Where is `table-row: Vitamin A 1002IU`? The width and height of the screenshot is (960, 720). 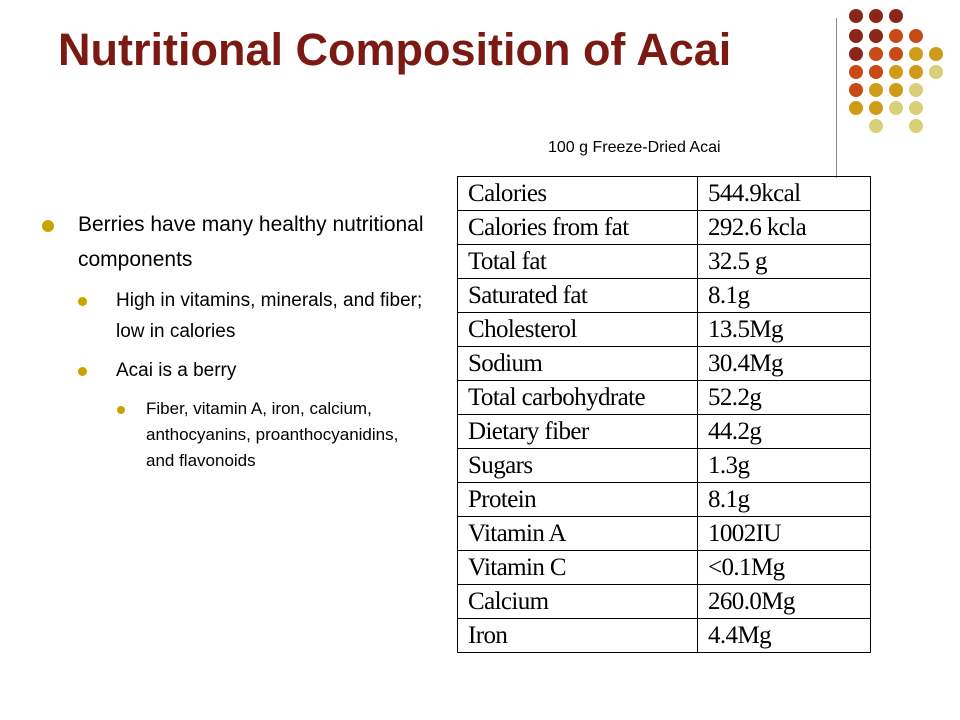 table-row: Vitamin A 1002IU is located at coordinates (664, 533).